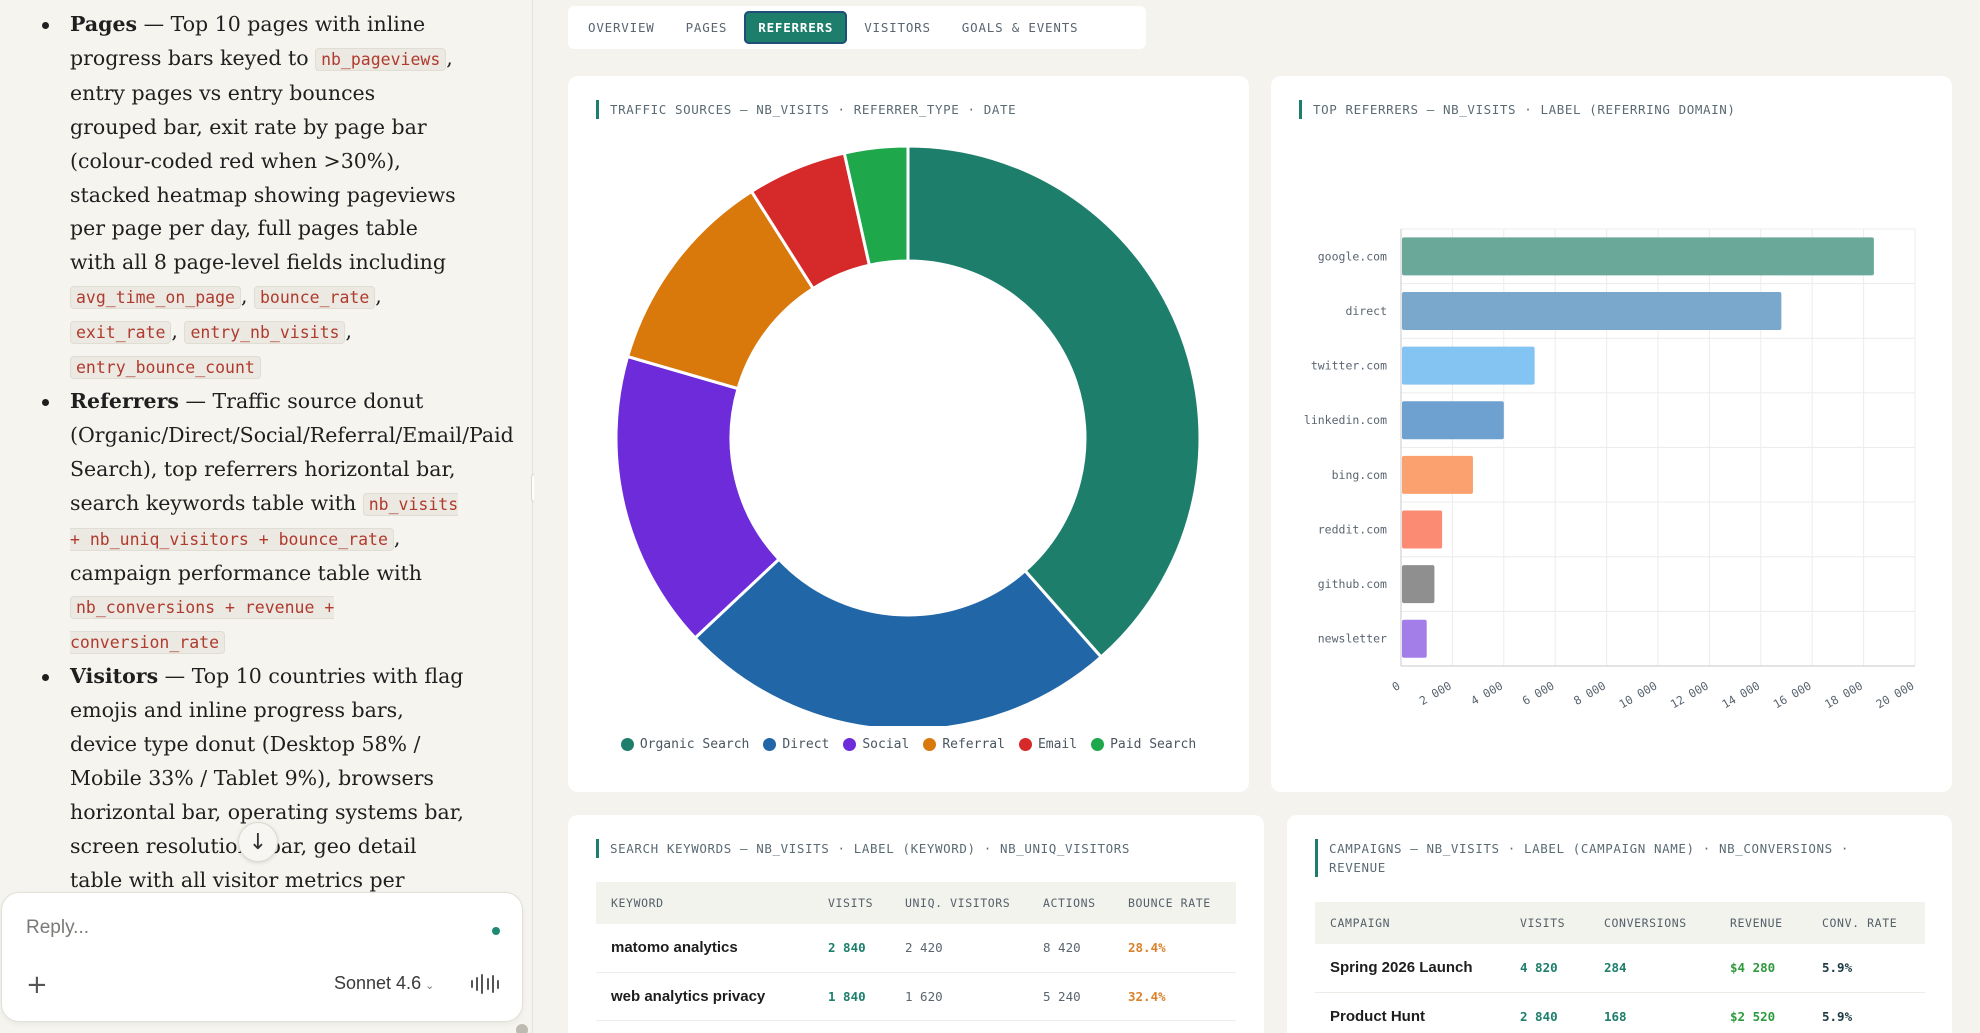 The width and height of the screenshot is (1980, 1033). I want to click on x-tick-label: 4 000, so click(1486, 692).